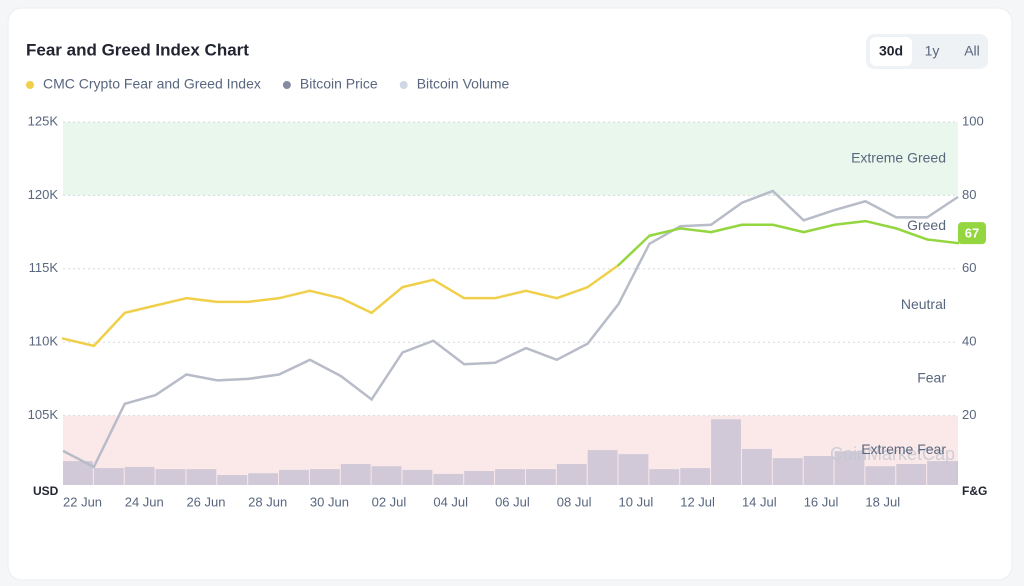  I want to click on x-tick-label: 04 Jul, so click(450, 501).